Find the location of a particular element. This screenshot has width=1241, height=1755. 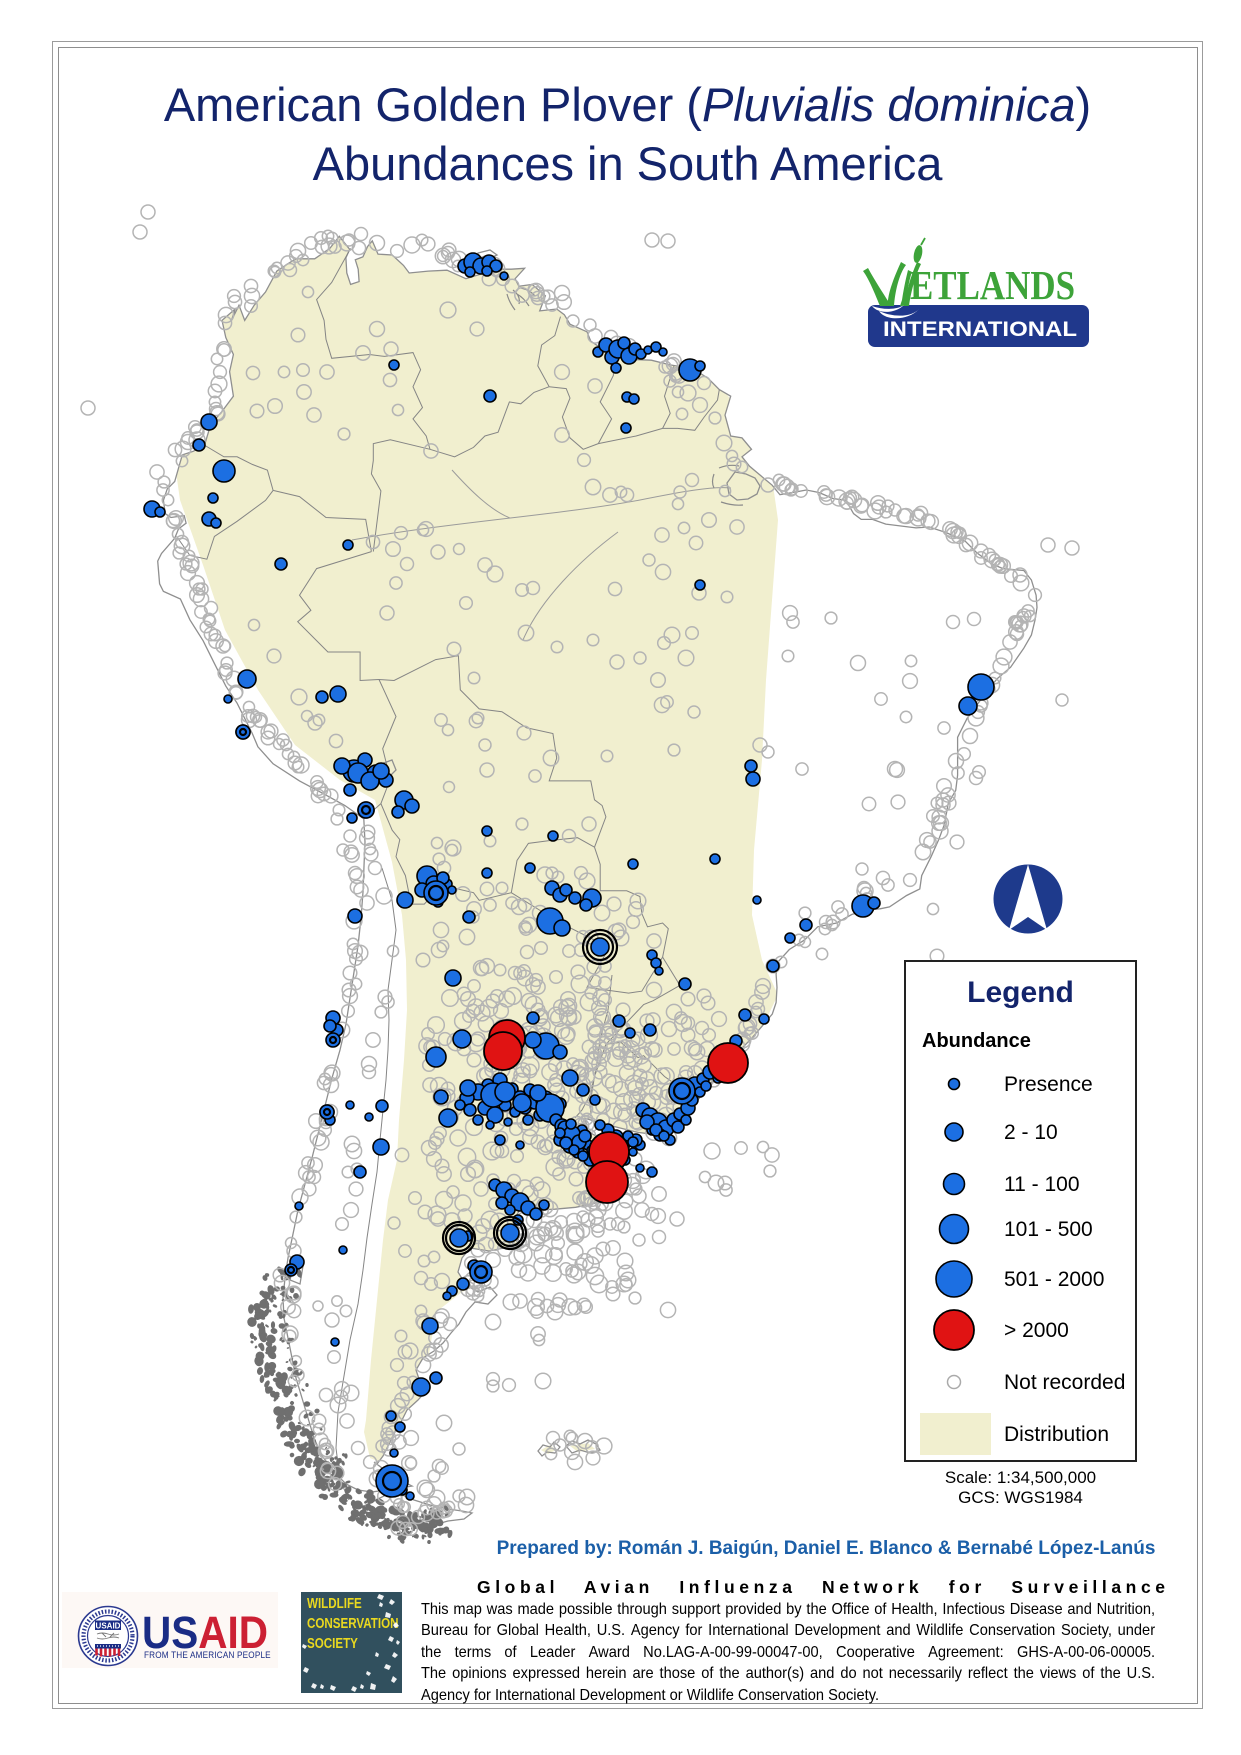

svg-text: USAID is located at coordinates (108, 1626).